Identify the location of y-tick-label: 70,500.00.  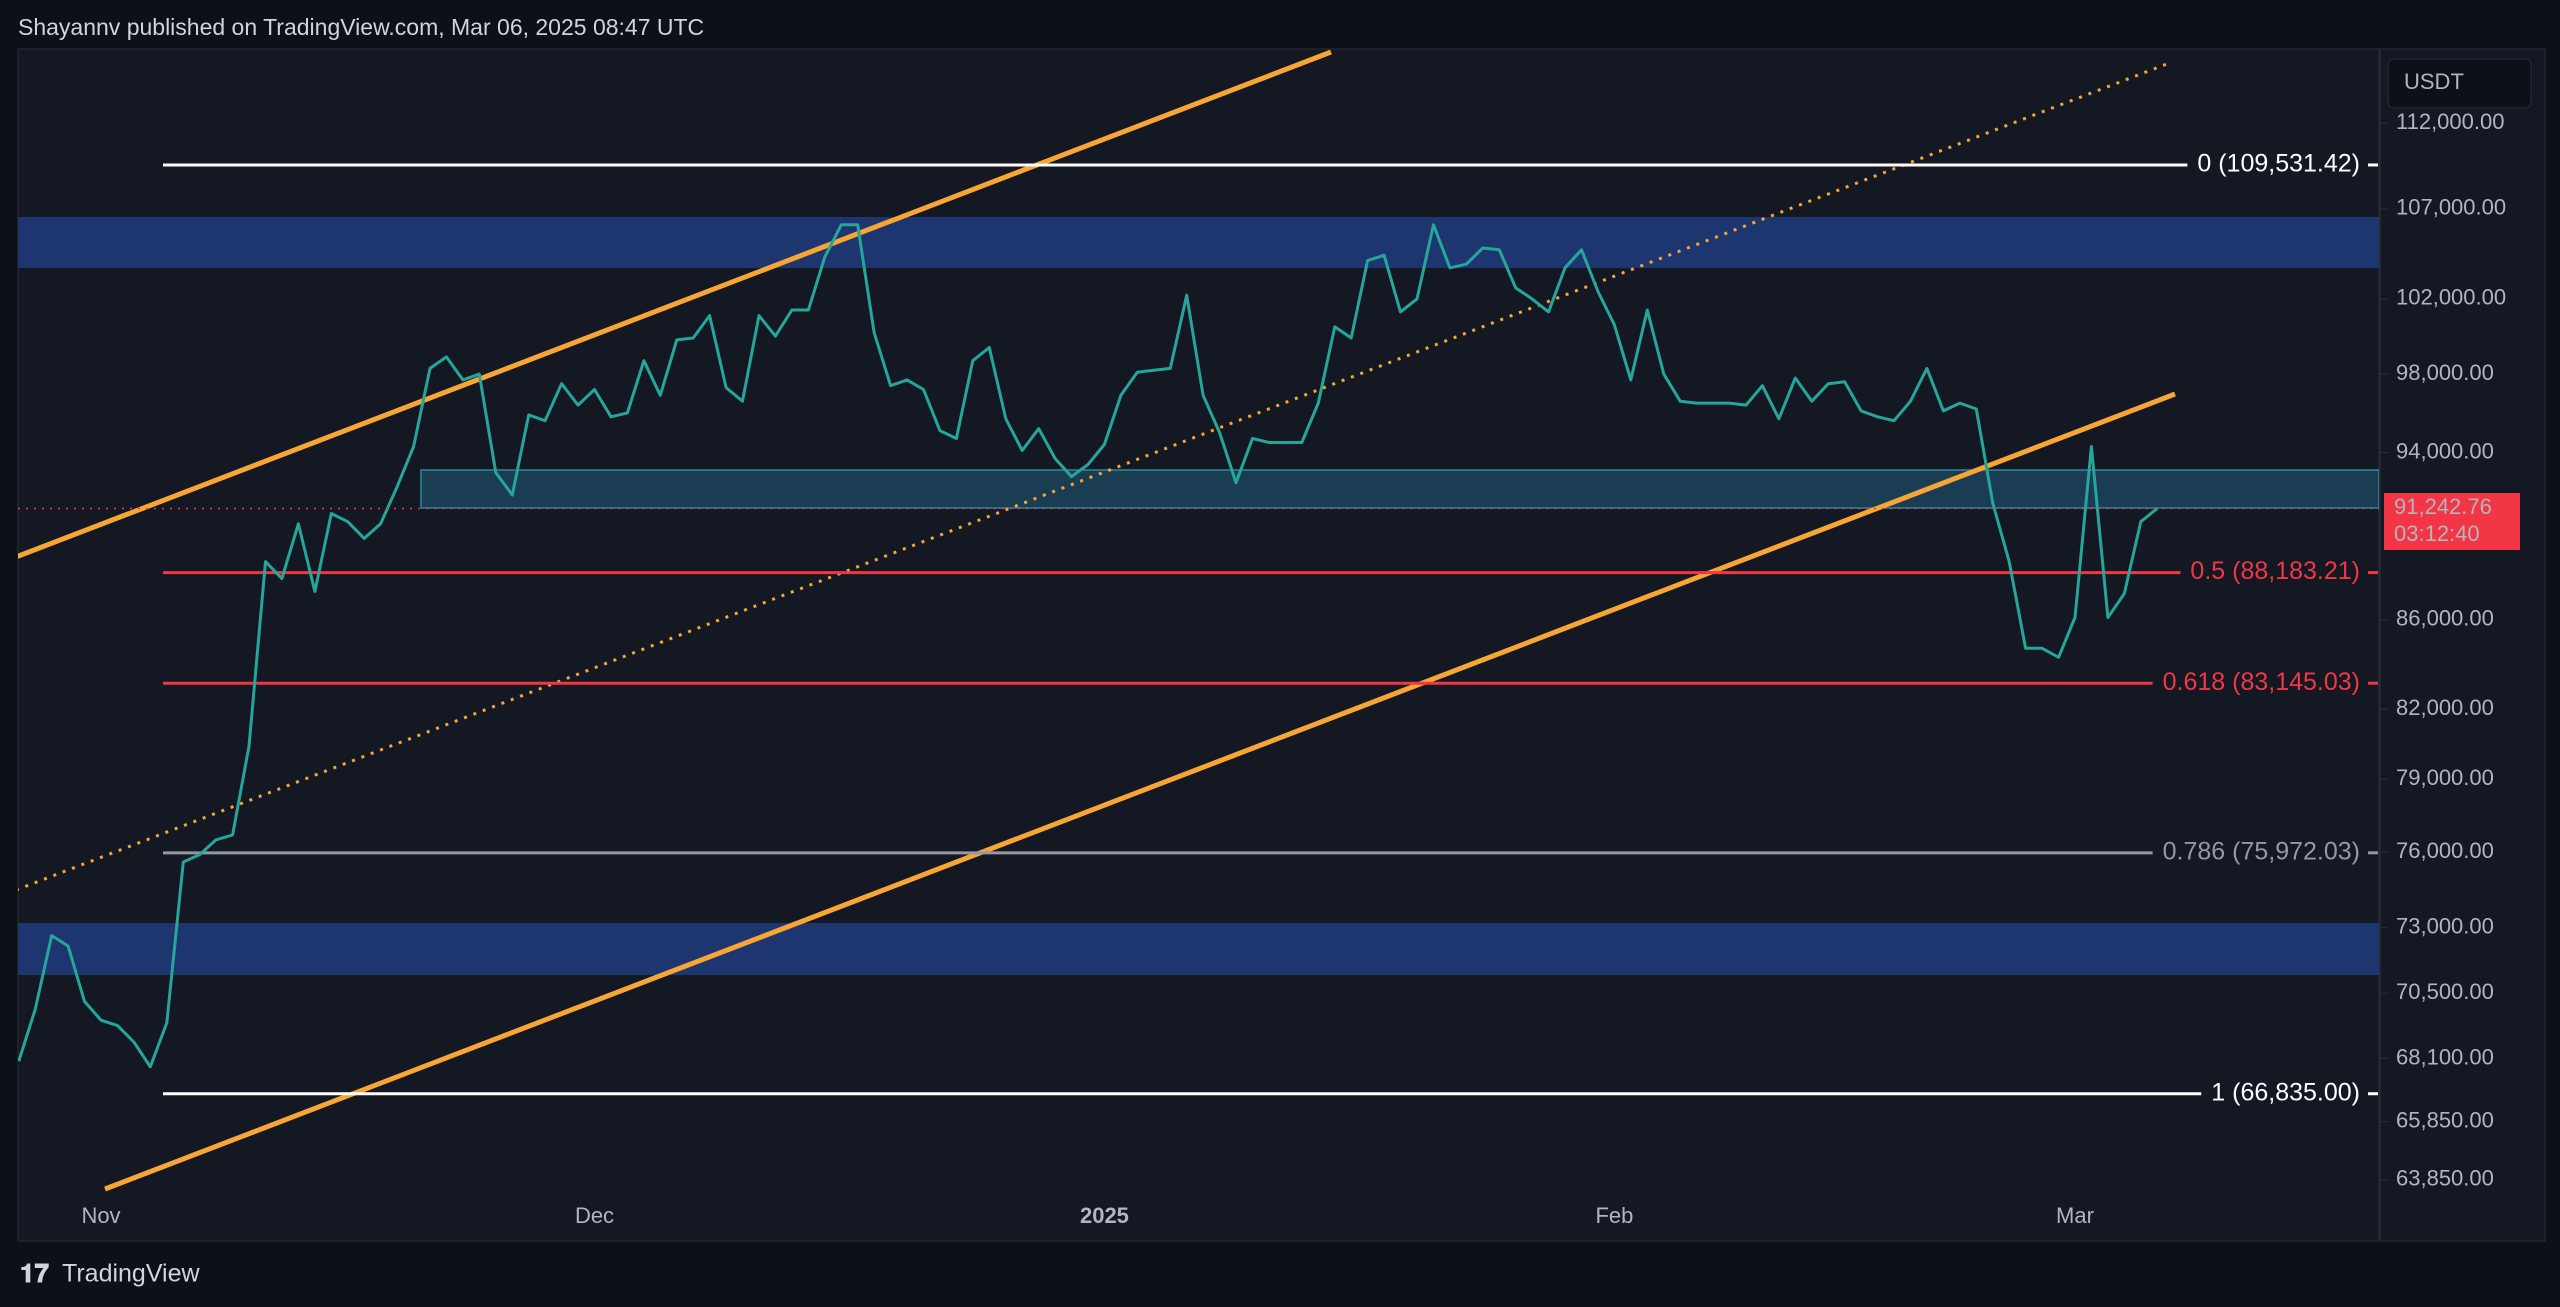
(2445, 991).